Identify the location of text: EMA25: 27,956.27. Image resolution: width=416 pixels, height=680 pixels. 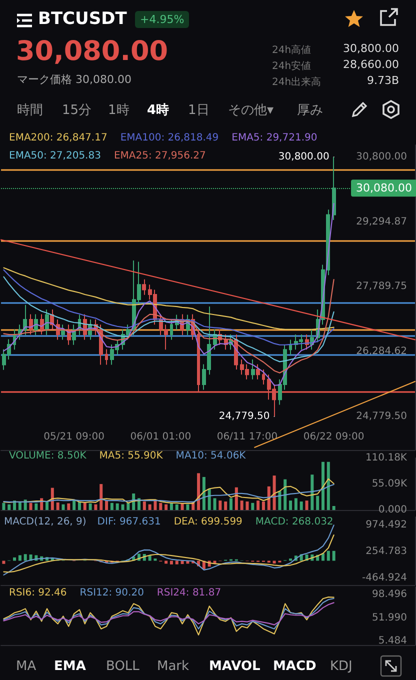
(160, 156).